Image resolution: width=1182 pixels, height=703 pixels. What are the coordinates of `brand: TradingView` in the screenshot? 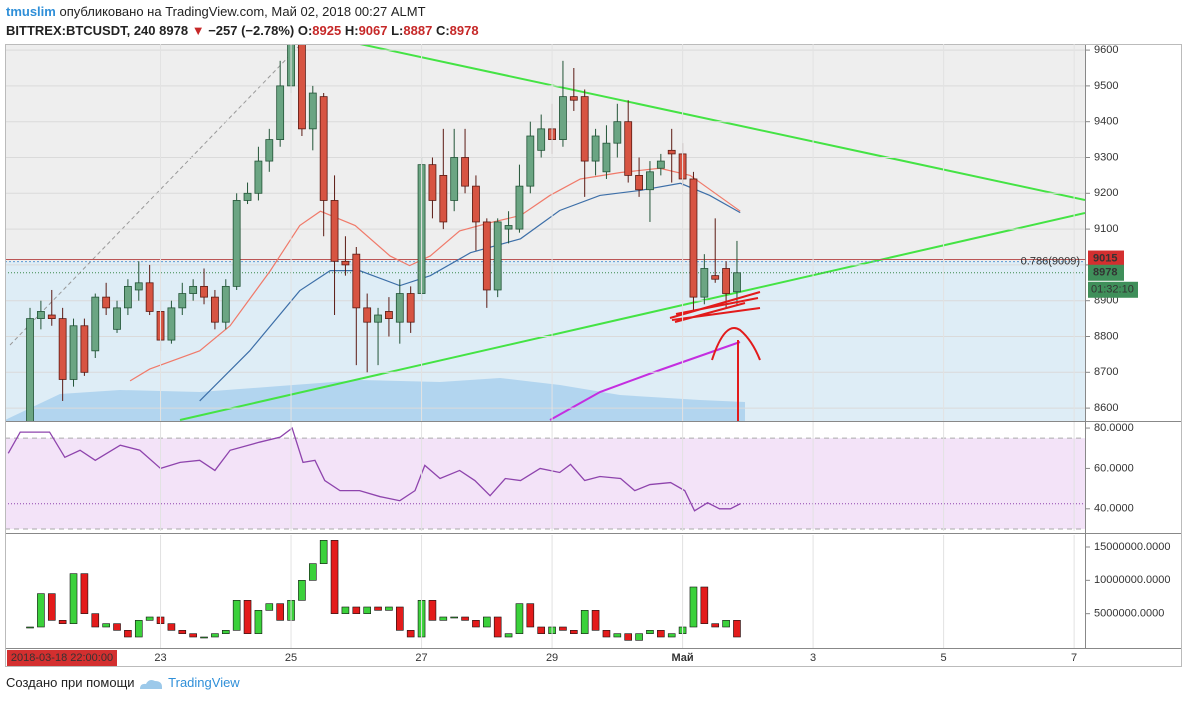 It's located at (204, 682).